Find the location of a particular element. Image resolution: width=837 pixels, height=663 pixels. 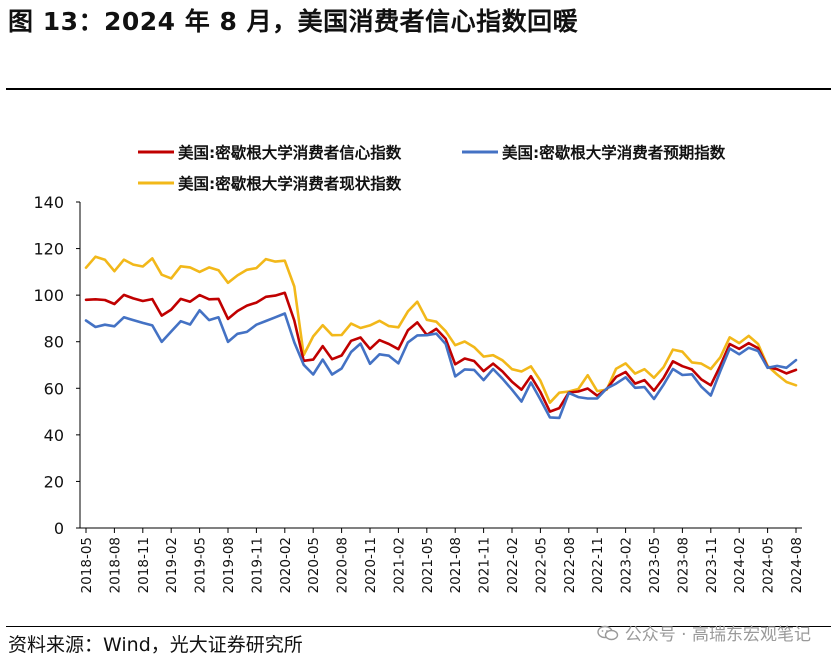

x-tick-label: 2019-02 is located at coordinates (172, 565).